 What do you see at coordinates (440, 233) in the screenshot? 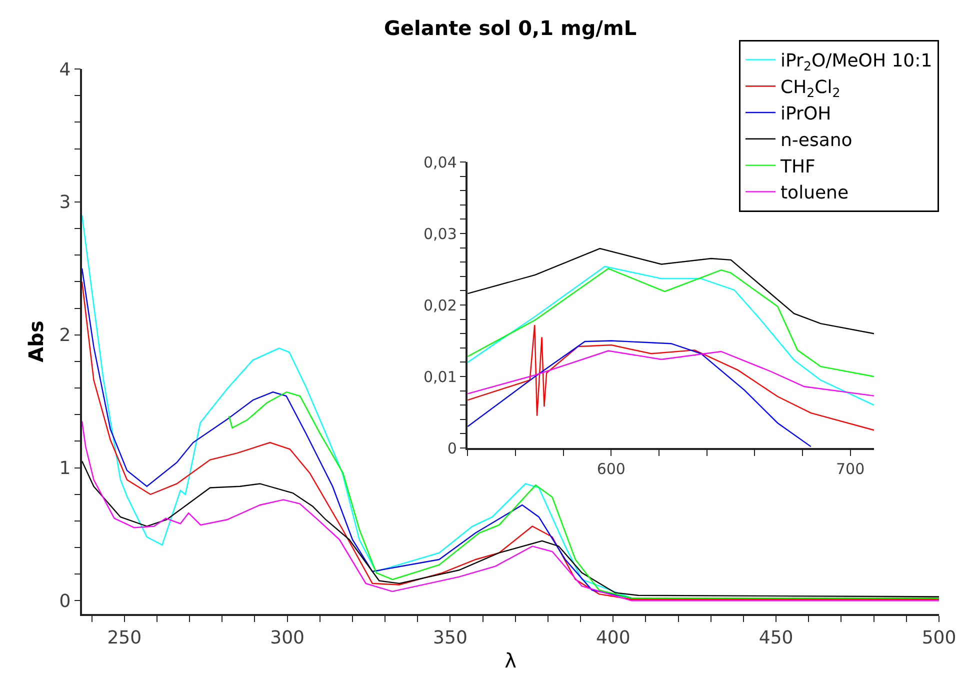
I see `y-tick-label: 0,03` at bounding box center [440, 233].